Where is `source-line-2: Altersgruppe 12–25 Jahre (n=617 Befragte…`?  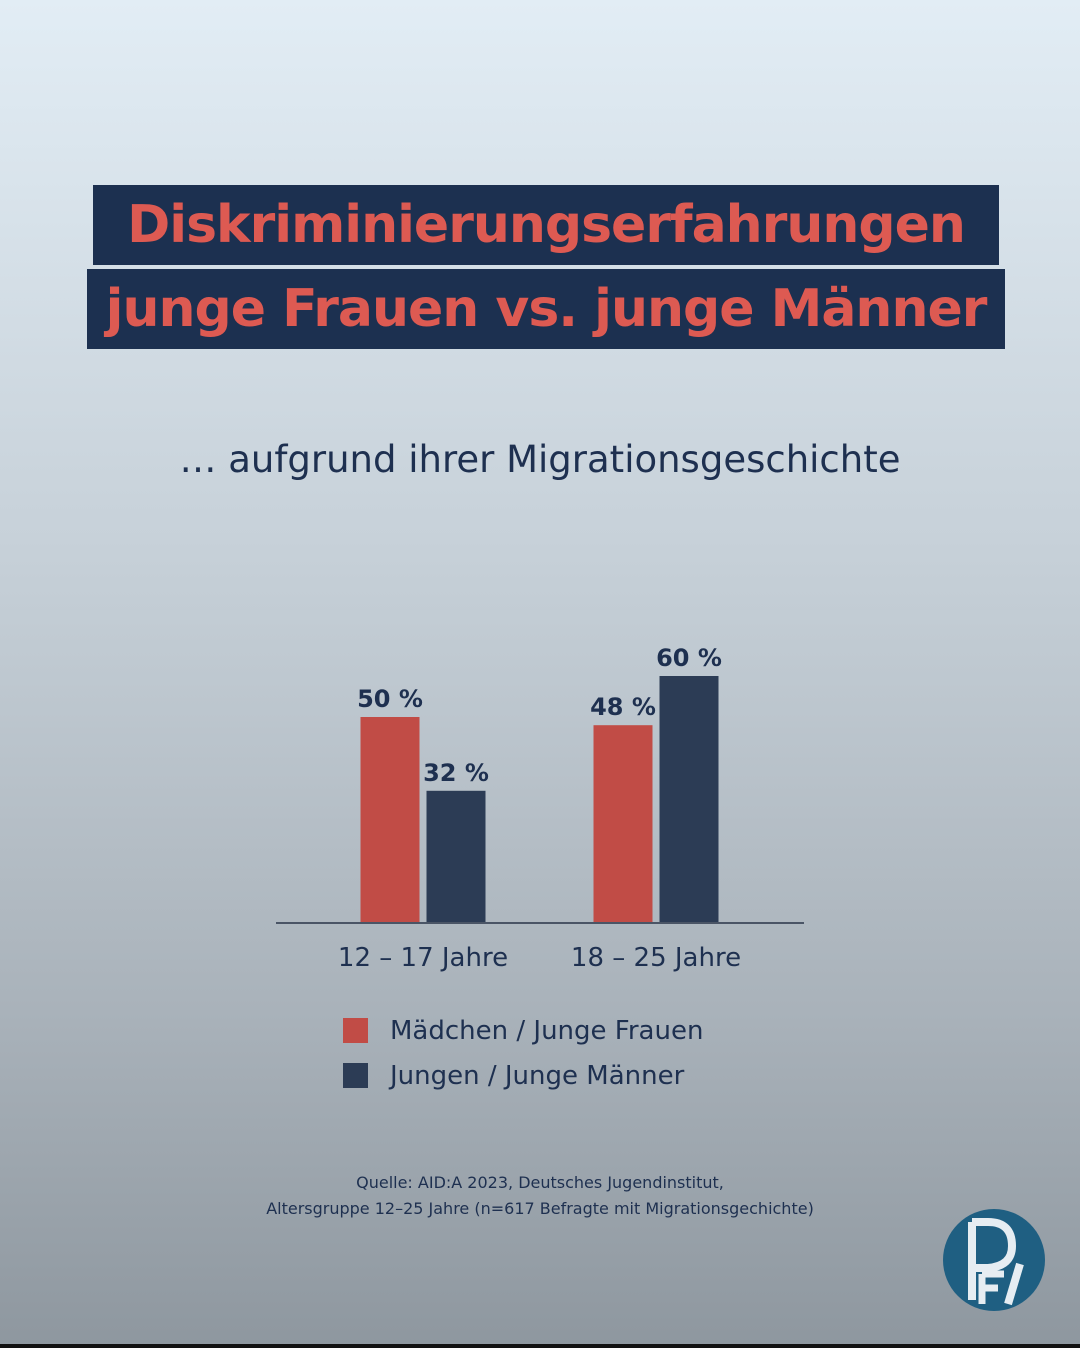 source-line-2: Altersgruppe 12–25 Jahre (n=617 Befragte… is located at coordinates (540, 1208).